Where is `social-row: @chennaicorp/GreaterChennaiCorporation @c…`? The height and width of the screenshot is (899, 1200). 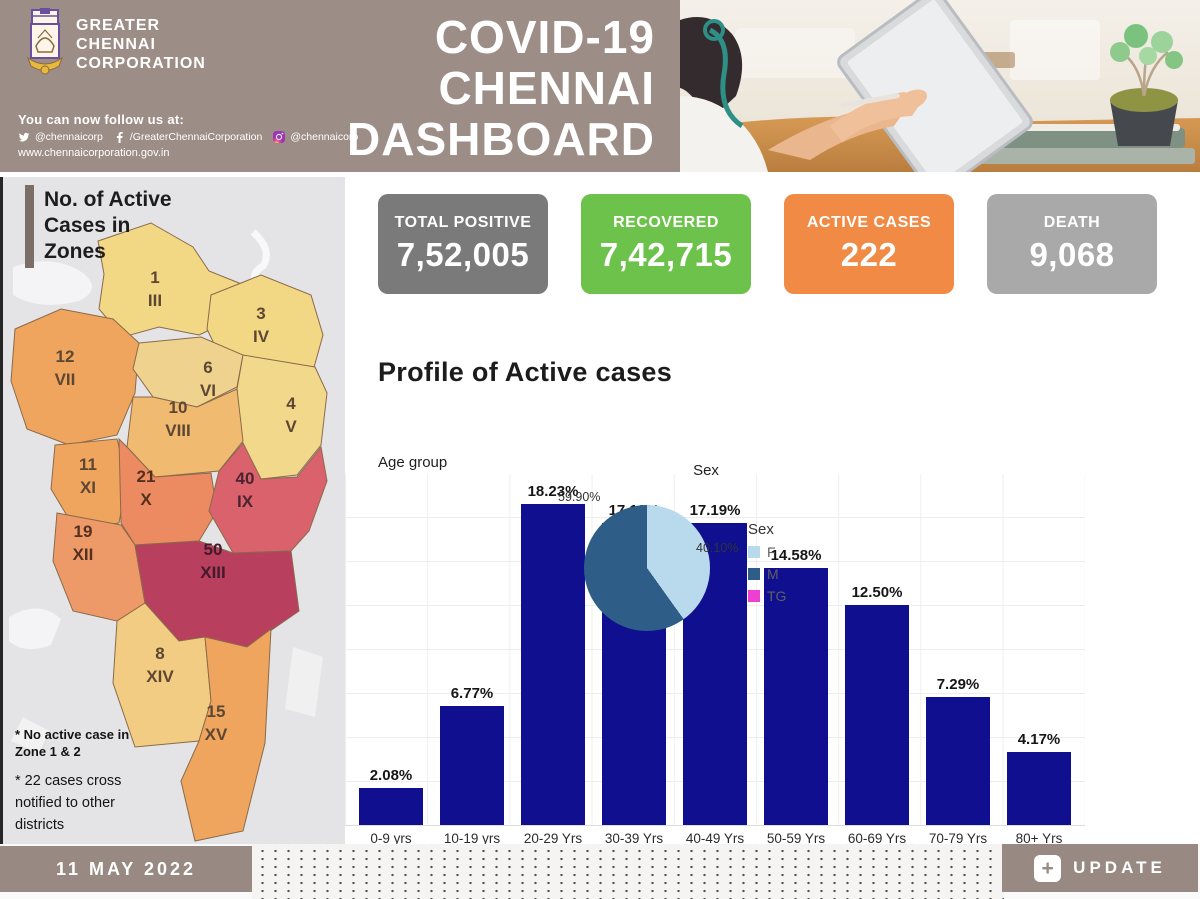 social-row: @chennaicorp/GreaterChennaiCorporation @c… is located at coordinates (191, 137).